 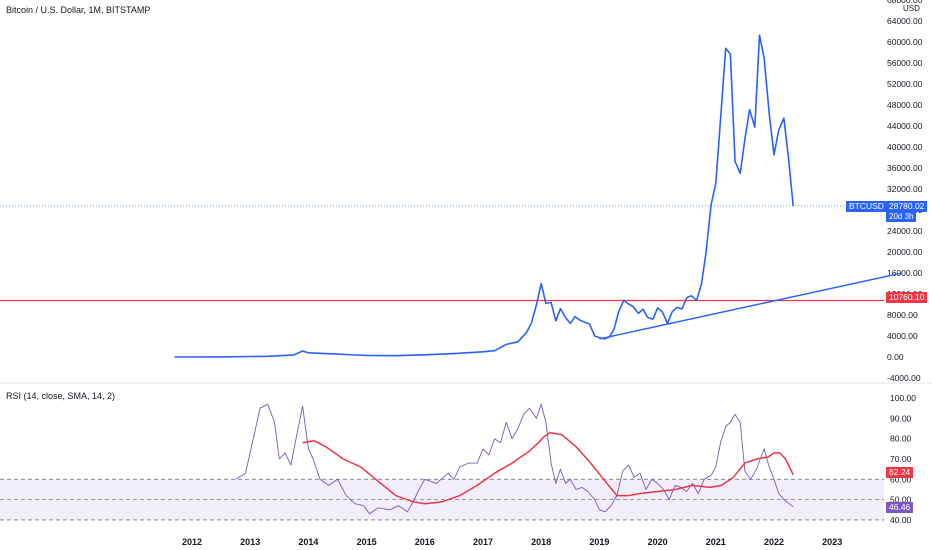 I want to click on rsi-tick-label: 40.00, so click(x=901, y=520).